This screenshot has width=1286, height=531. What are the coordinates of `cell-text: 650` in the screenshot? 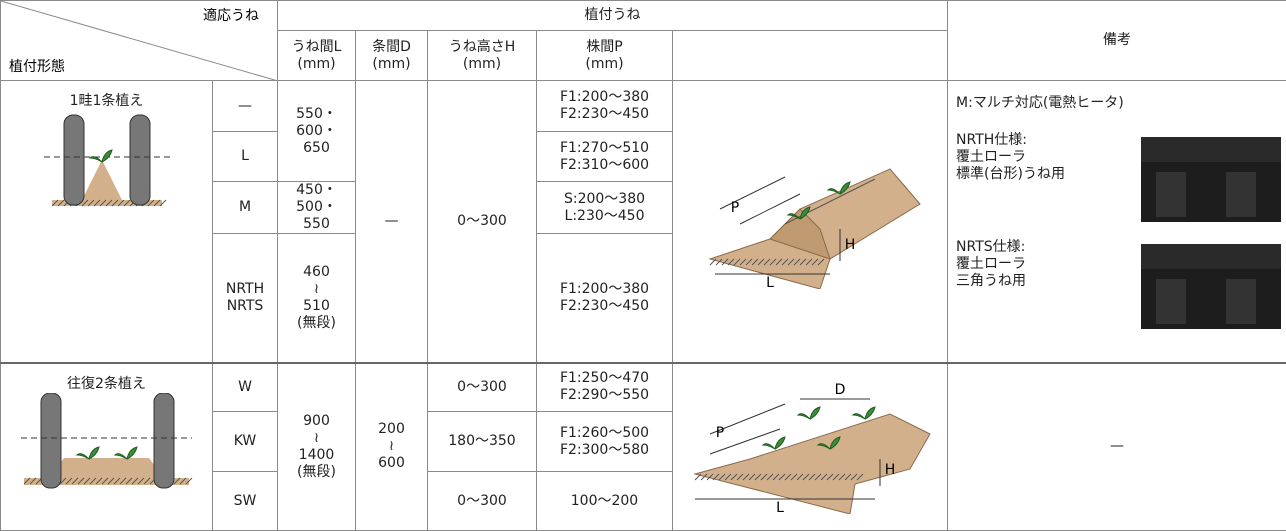 It's located at (316, 148).